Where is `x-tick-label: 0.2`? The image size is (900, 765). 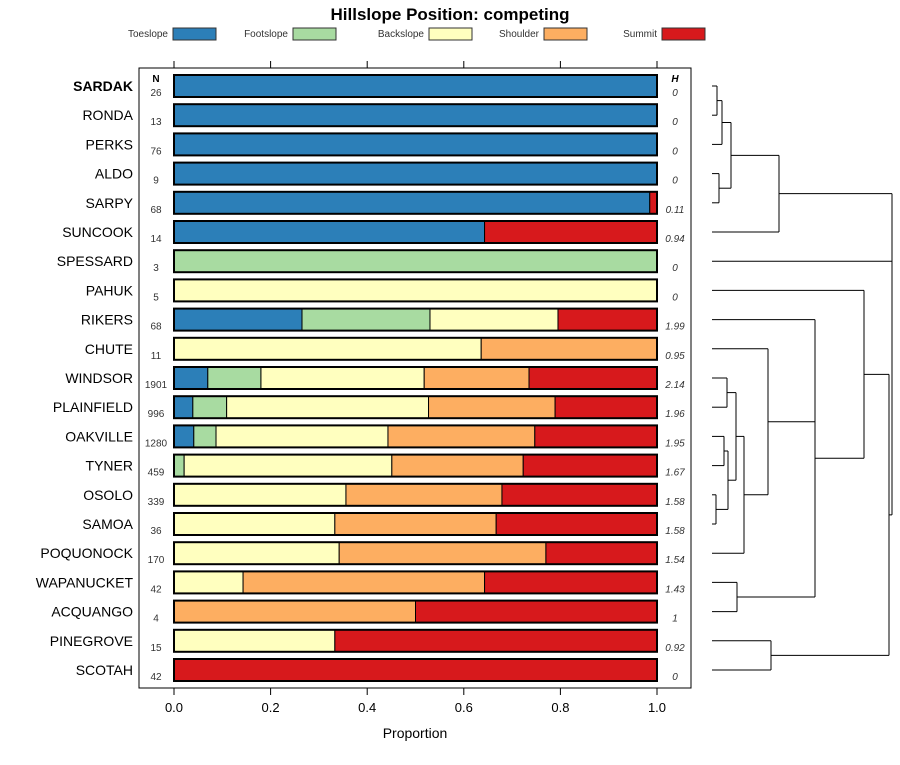
x-tick-label: 0.2 is located at coordinates (271, 707).